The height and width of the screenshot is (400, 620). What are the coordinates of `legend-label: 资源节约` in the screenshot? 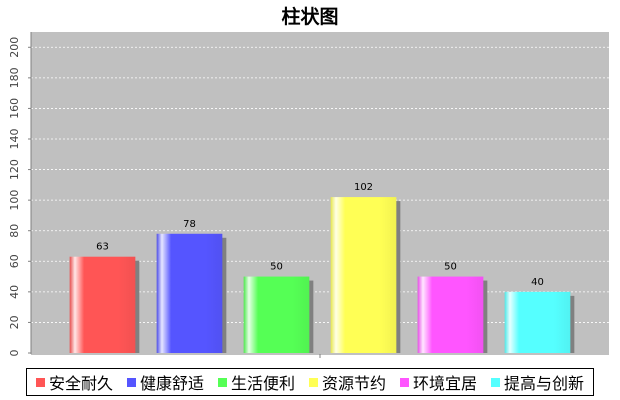 It's located at (353, 383).